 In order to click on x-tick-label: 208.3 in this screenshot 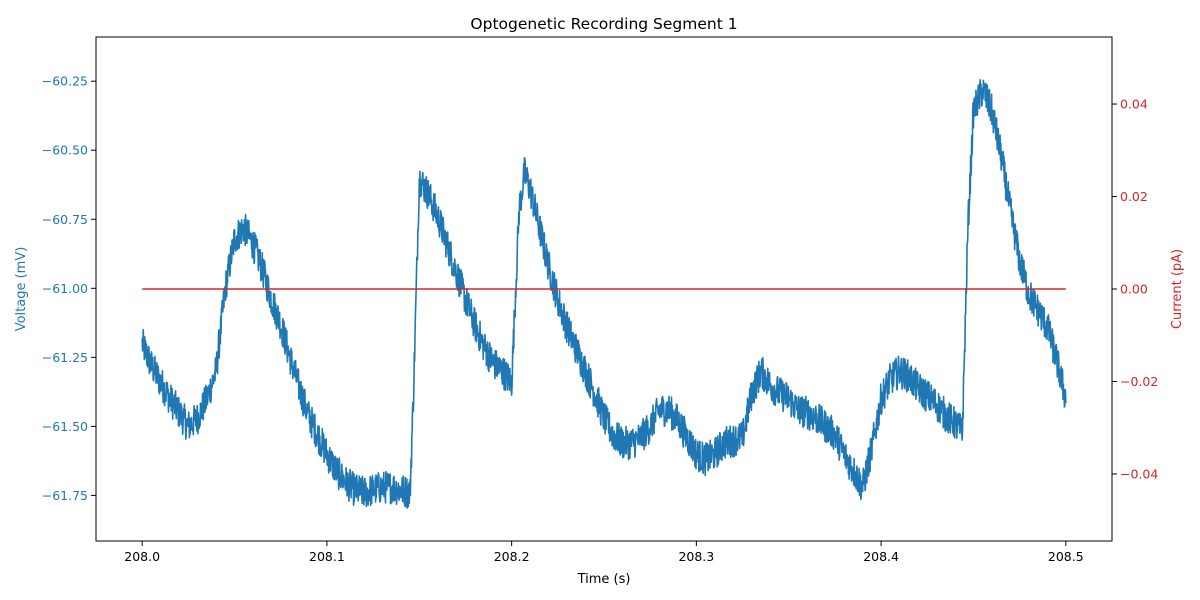, I will do `click(696, 556)`.